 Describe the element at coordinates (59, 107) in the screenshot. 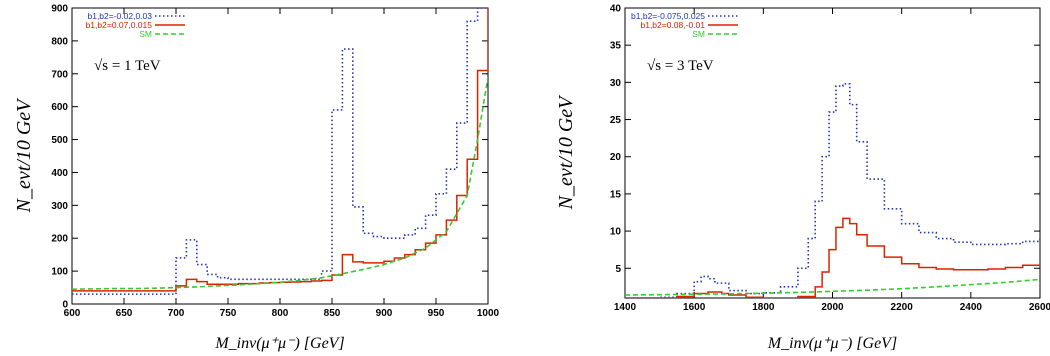

I see `y-tick-label: 600` at that location.